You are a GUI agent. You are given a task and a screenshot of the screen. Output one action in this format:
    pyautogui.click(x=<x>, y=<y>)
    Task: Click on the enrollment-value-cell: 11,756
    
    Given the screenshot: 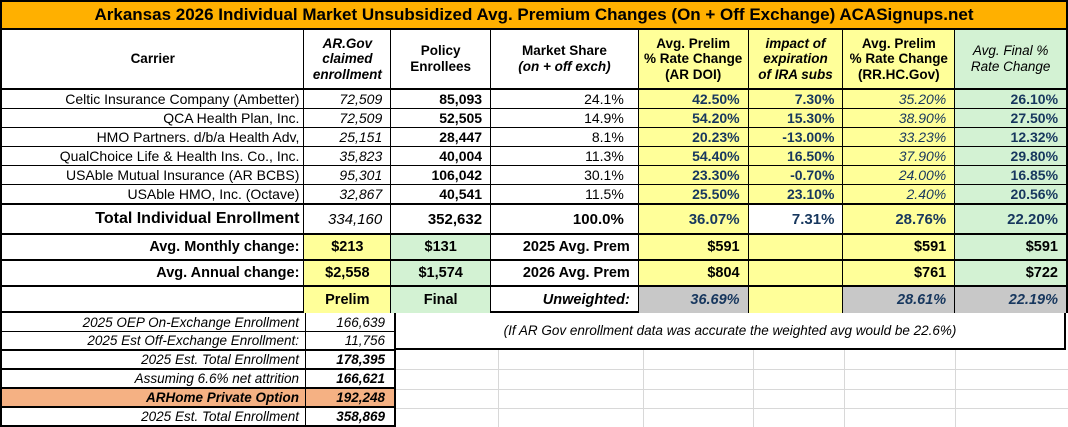 What is the action you would take?
    pyautogui.click(x=364, y=340)
    